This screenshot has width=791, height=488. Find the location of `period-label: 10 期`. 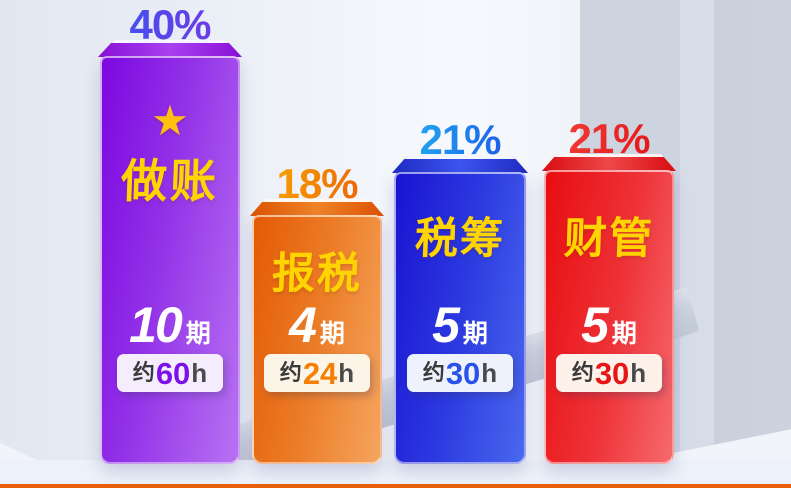

period-label: 10 期 is located at coordinates (170, 325).